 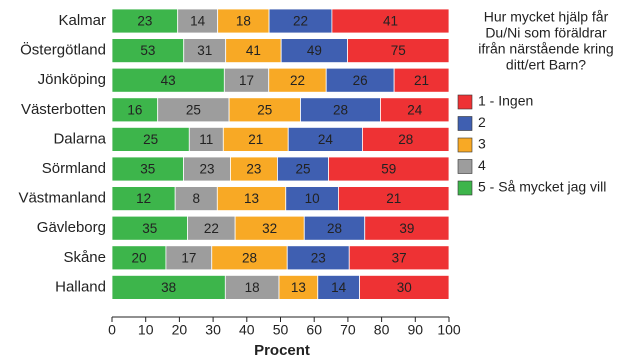 I want to click on y-tick-label: Jönköping, so click(x=72, y=79).